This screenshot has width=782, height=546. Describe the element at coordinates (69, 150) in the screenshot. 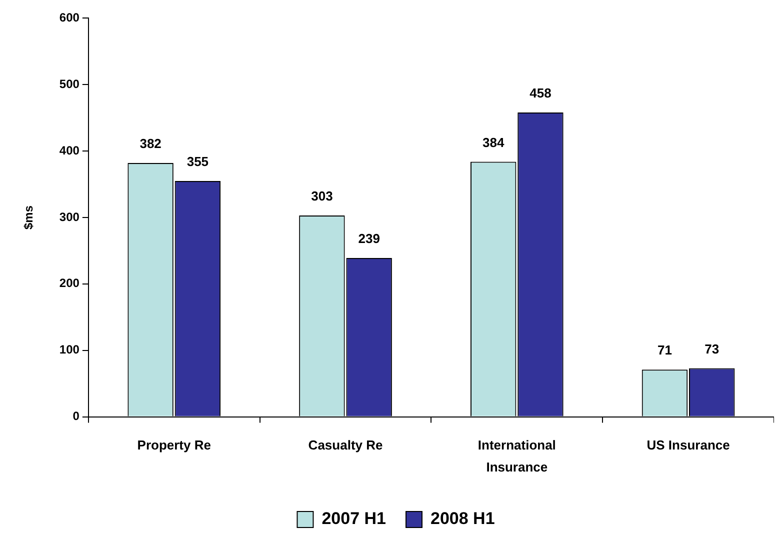

I see `y-tick-label: 400` at that location.